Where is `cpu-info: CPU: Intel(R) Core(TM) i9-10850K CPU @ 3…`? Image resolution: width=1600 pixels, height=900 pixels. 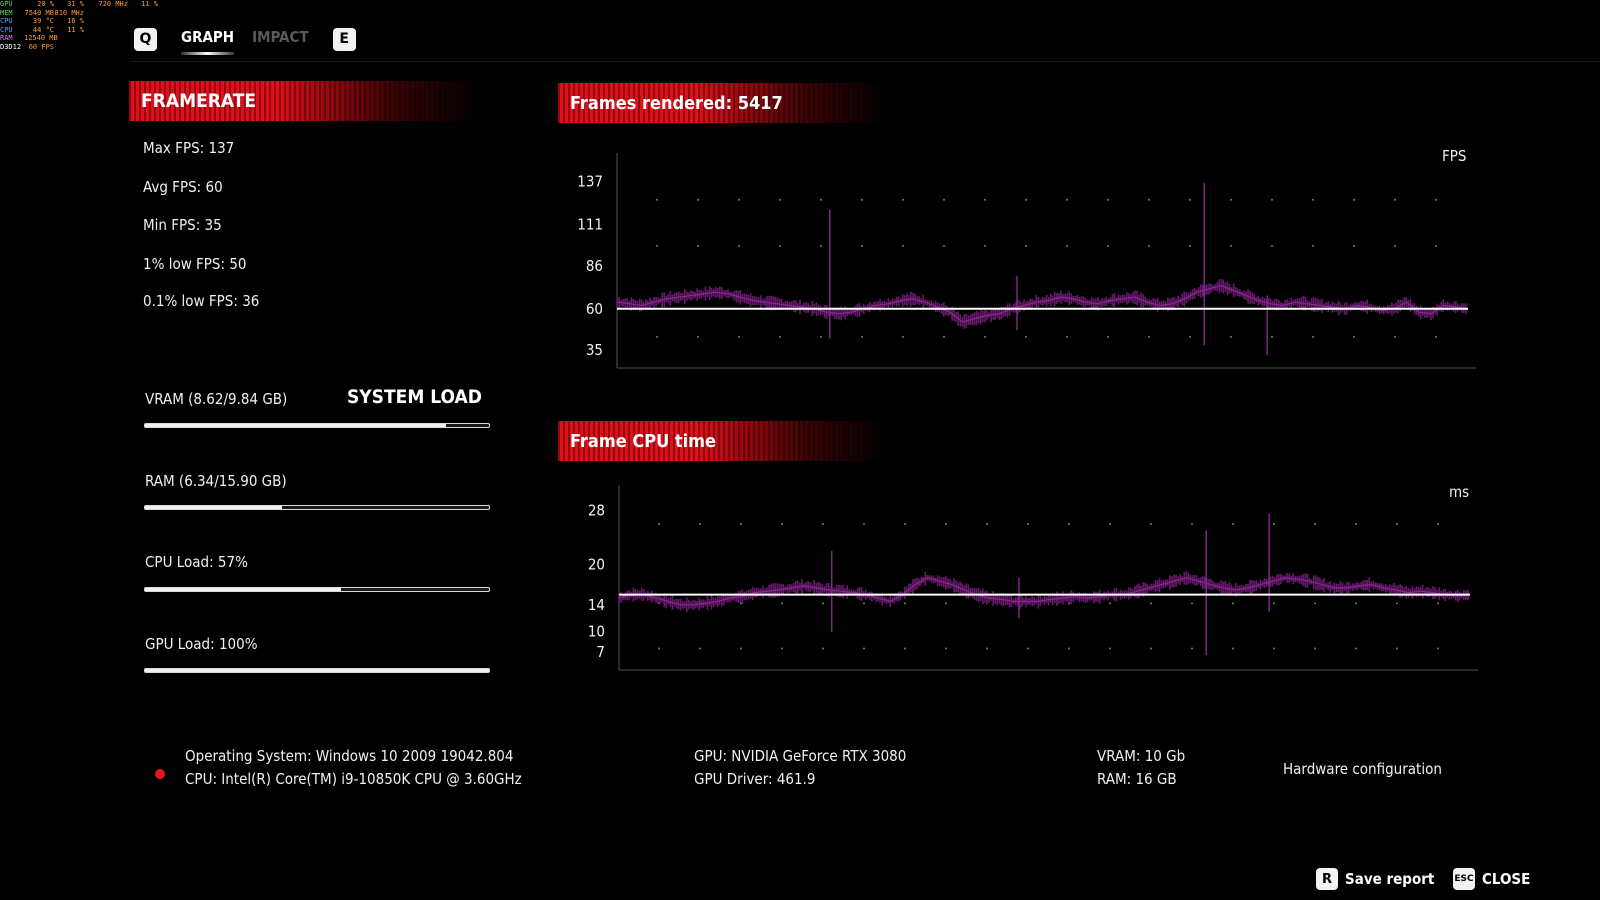
cpu-info: CPU: Intel(R) Core(TM) i9-10850K CPU @ 3… is located at coordinates (353, 779).